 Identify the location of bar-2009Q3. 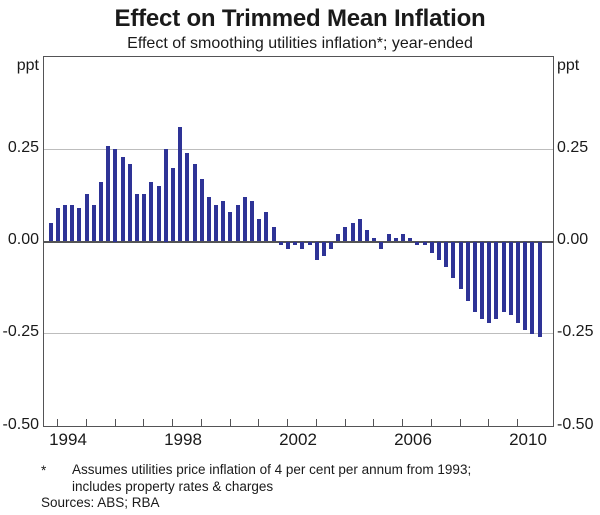
(503, 276).